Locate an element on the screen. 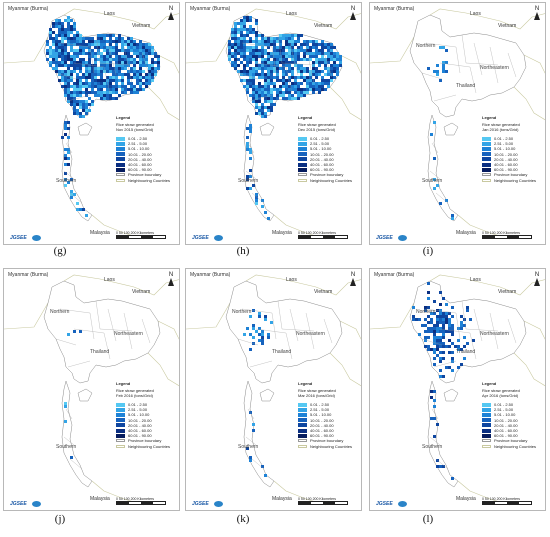  legend-subtitle: Rice straw generated is located at coordinates (501, 390).